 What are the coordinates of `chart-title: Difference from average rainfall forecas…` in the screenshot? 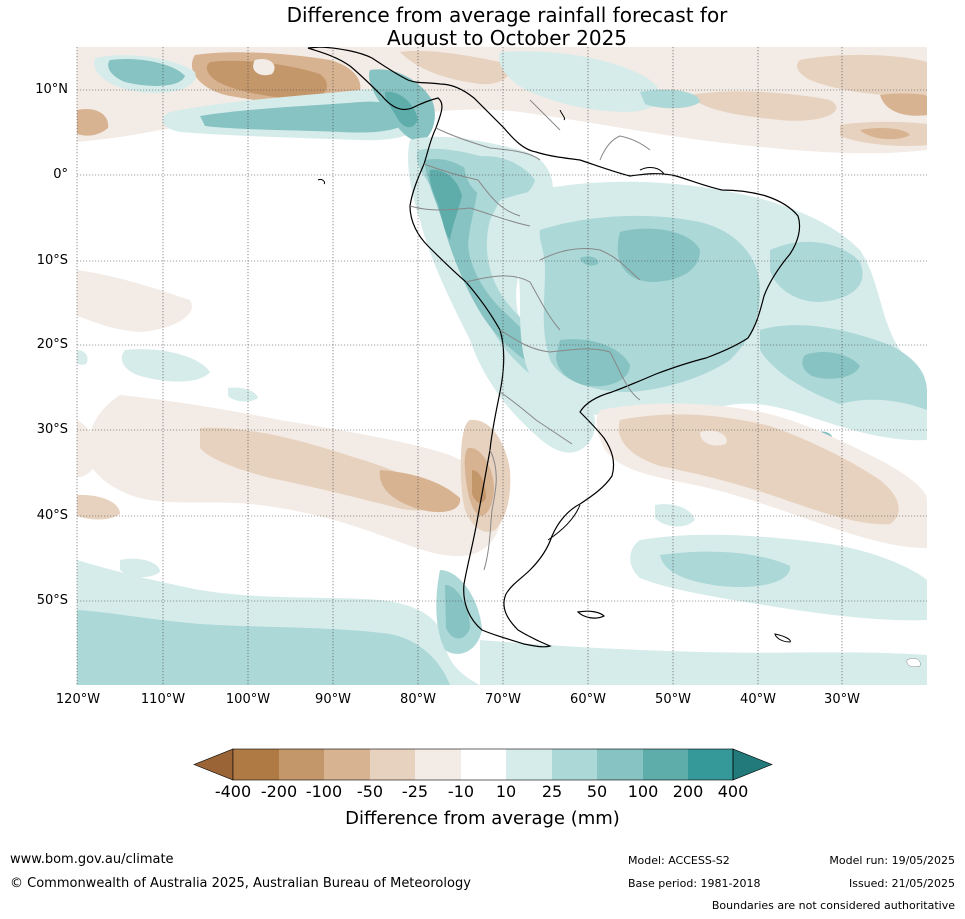 It's located at (482, 27).